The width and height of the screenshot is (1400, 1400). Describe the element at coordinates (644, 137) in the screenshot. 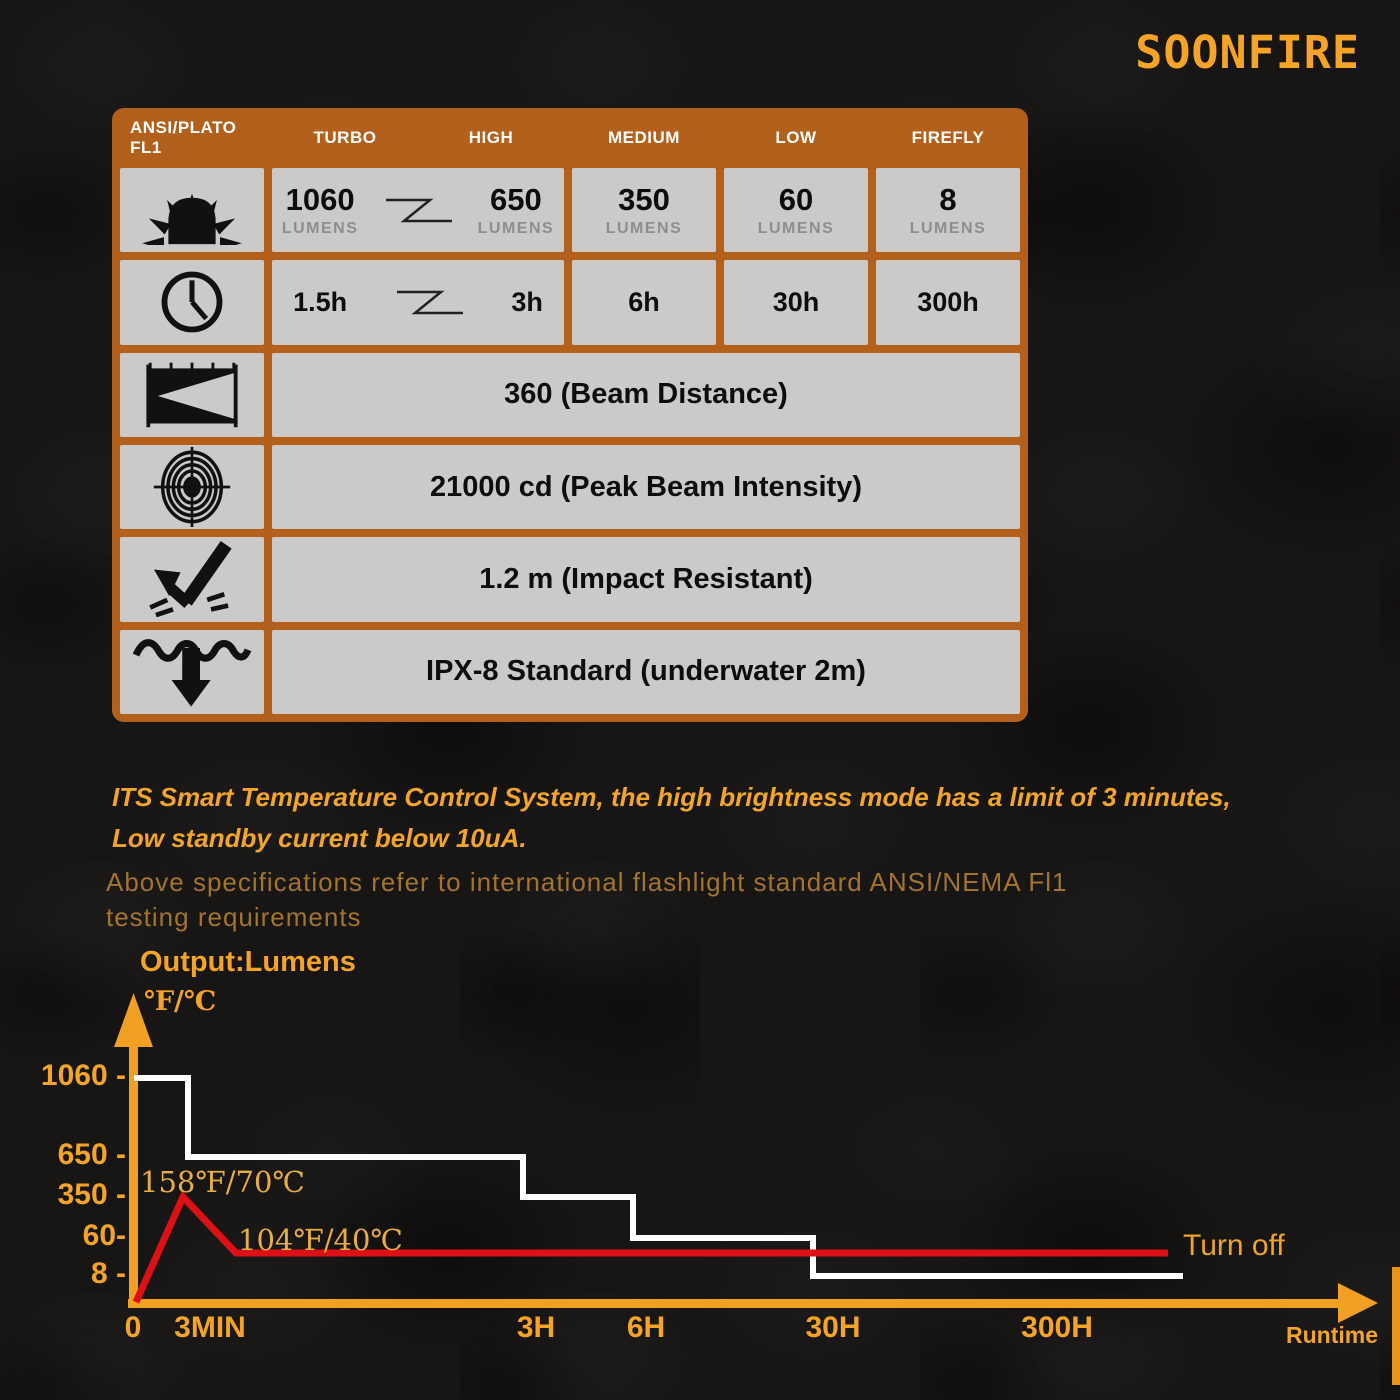

I see `header-medium: MEDIUM` at that location.